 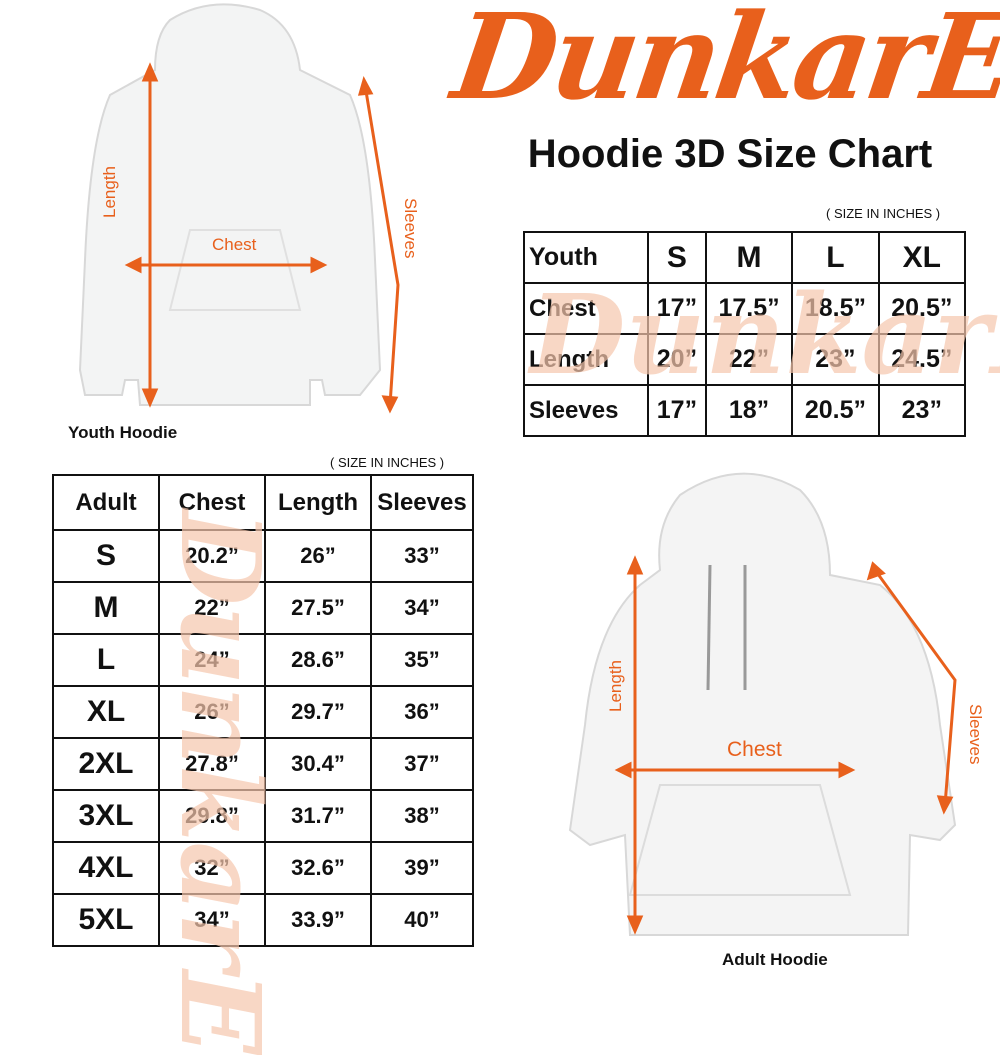 What do you see at coordinates (775, 959) in the screenshot?
I see `adult-hoodie-caption: Adult Hoodie` at bounding box center [775, 959].